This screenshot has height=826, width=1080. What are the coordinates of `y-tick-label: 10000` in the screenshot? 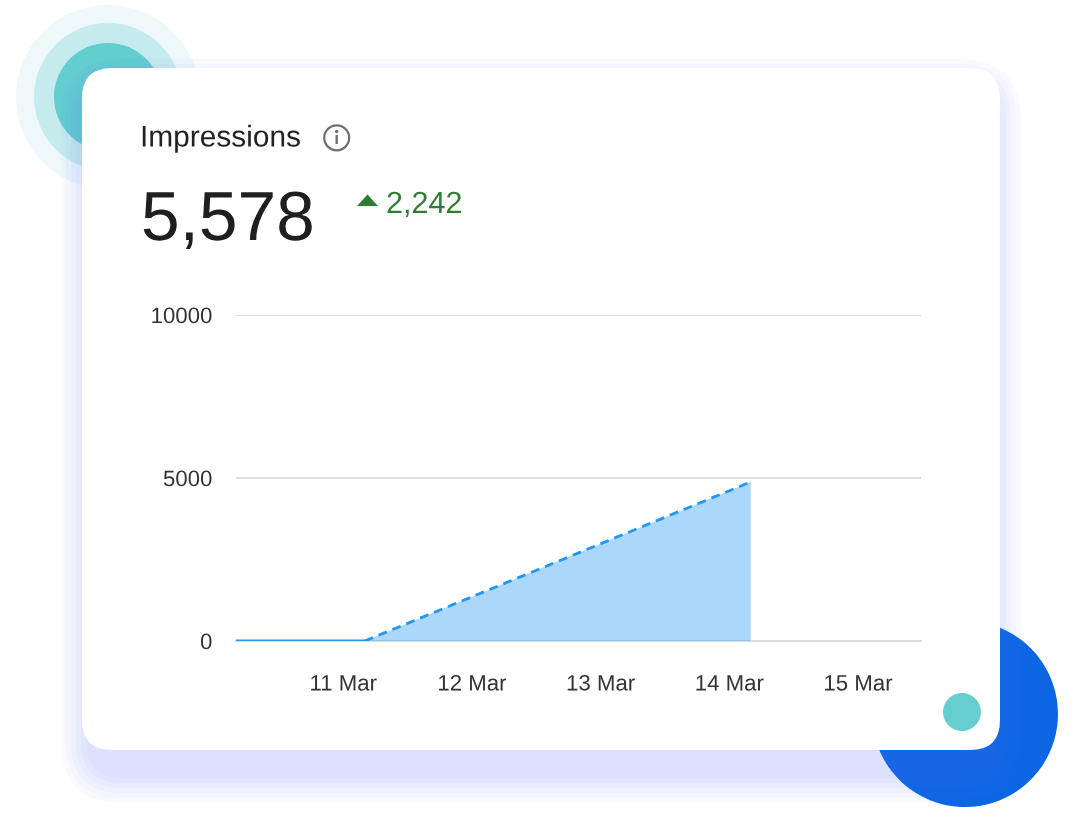 It's located at (182, 315).